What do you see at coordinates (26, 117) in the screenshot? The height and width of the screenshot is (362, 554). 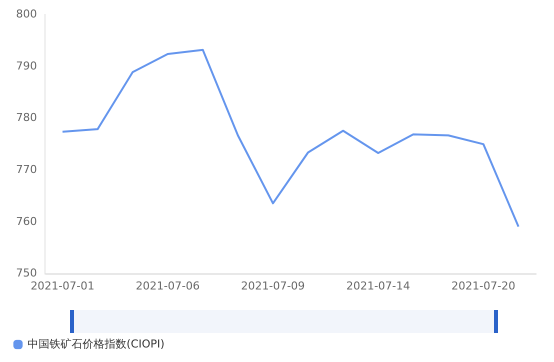 I see `y-tick-label: 780` at bounding box center [26, 117].